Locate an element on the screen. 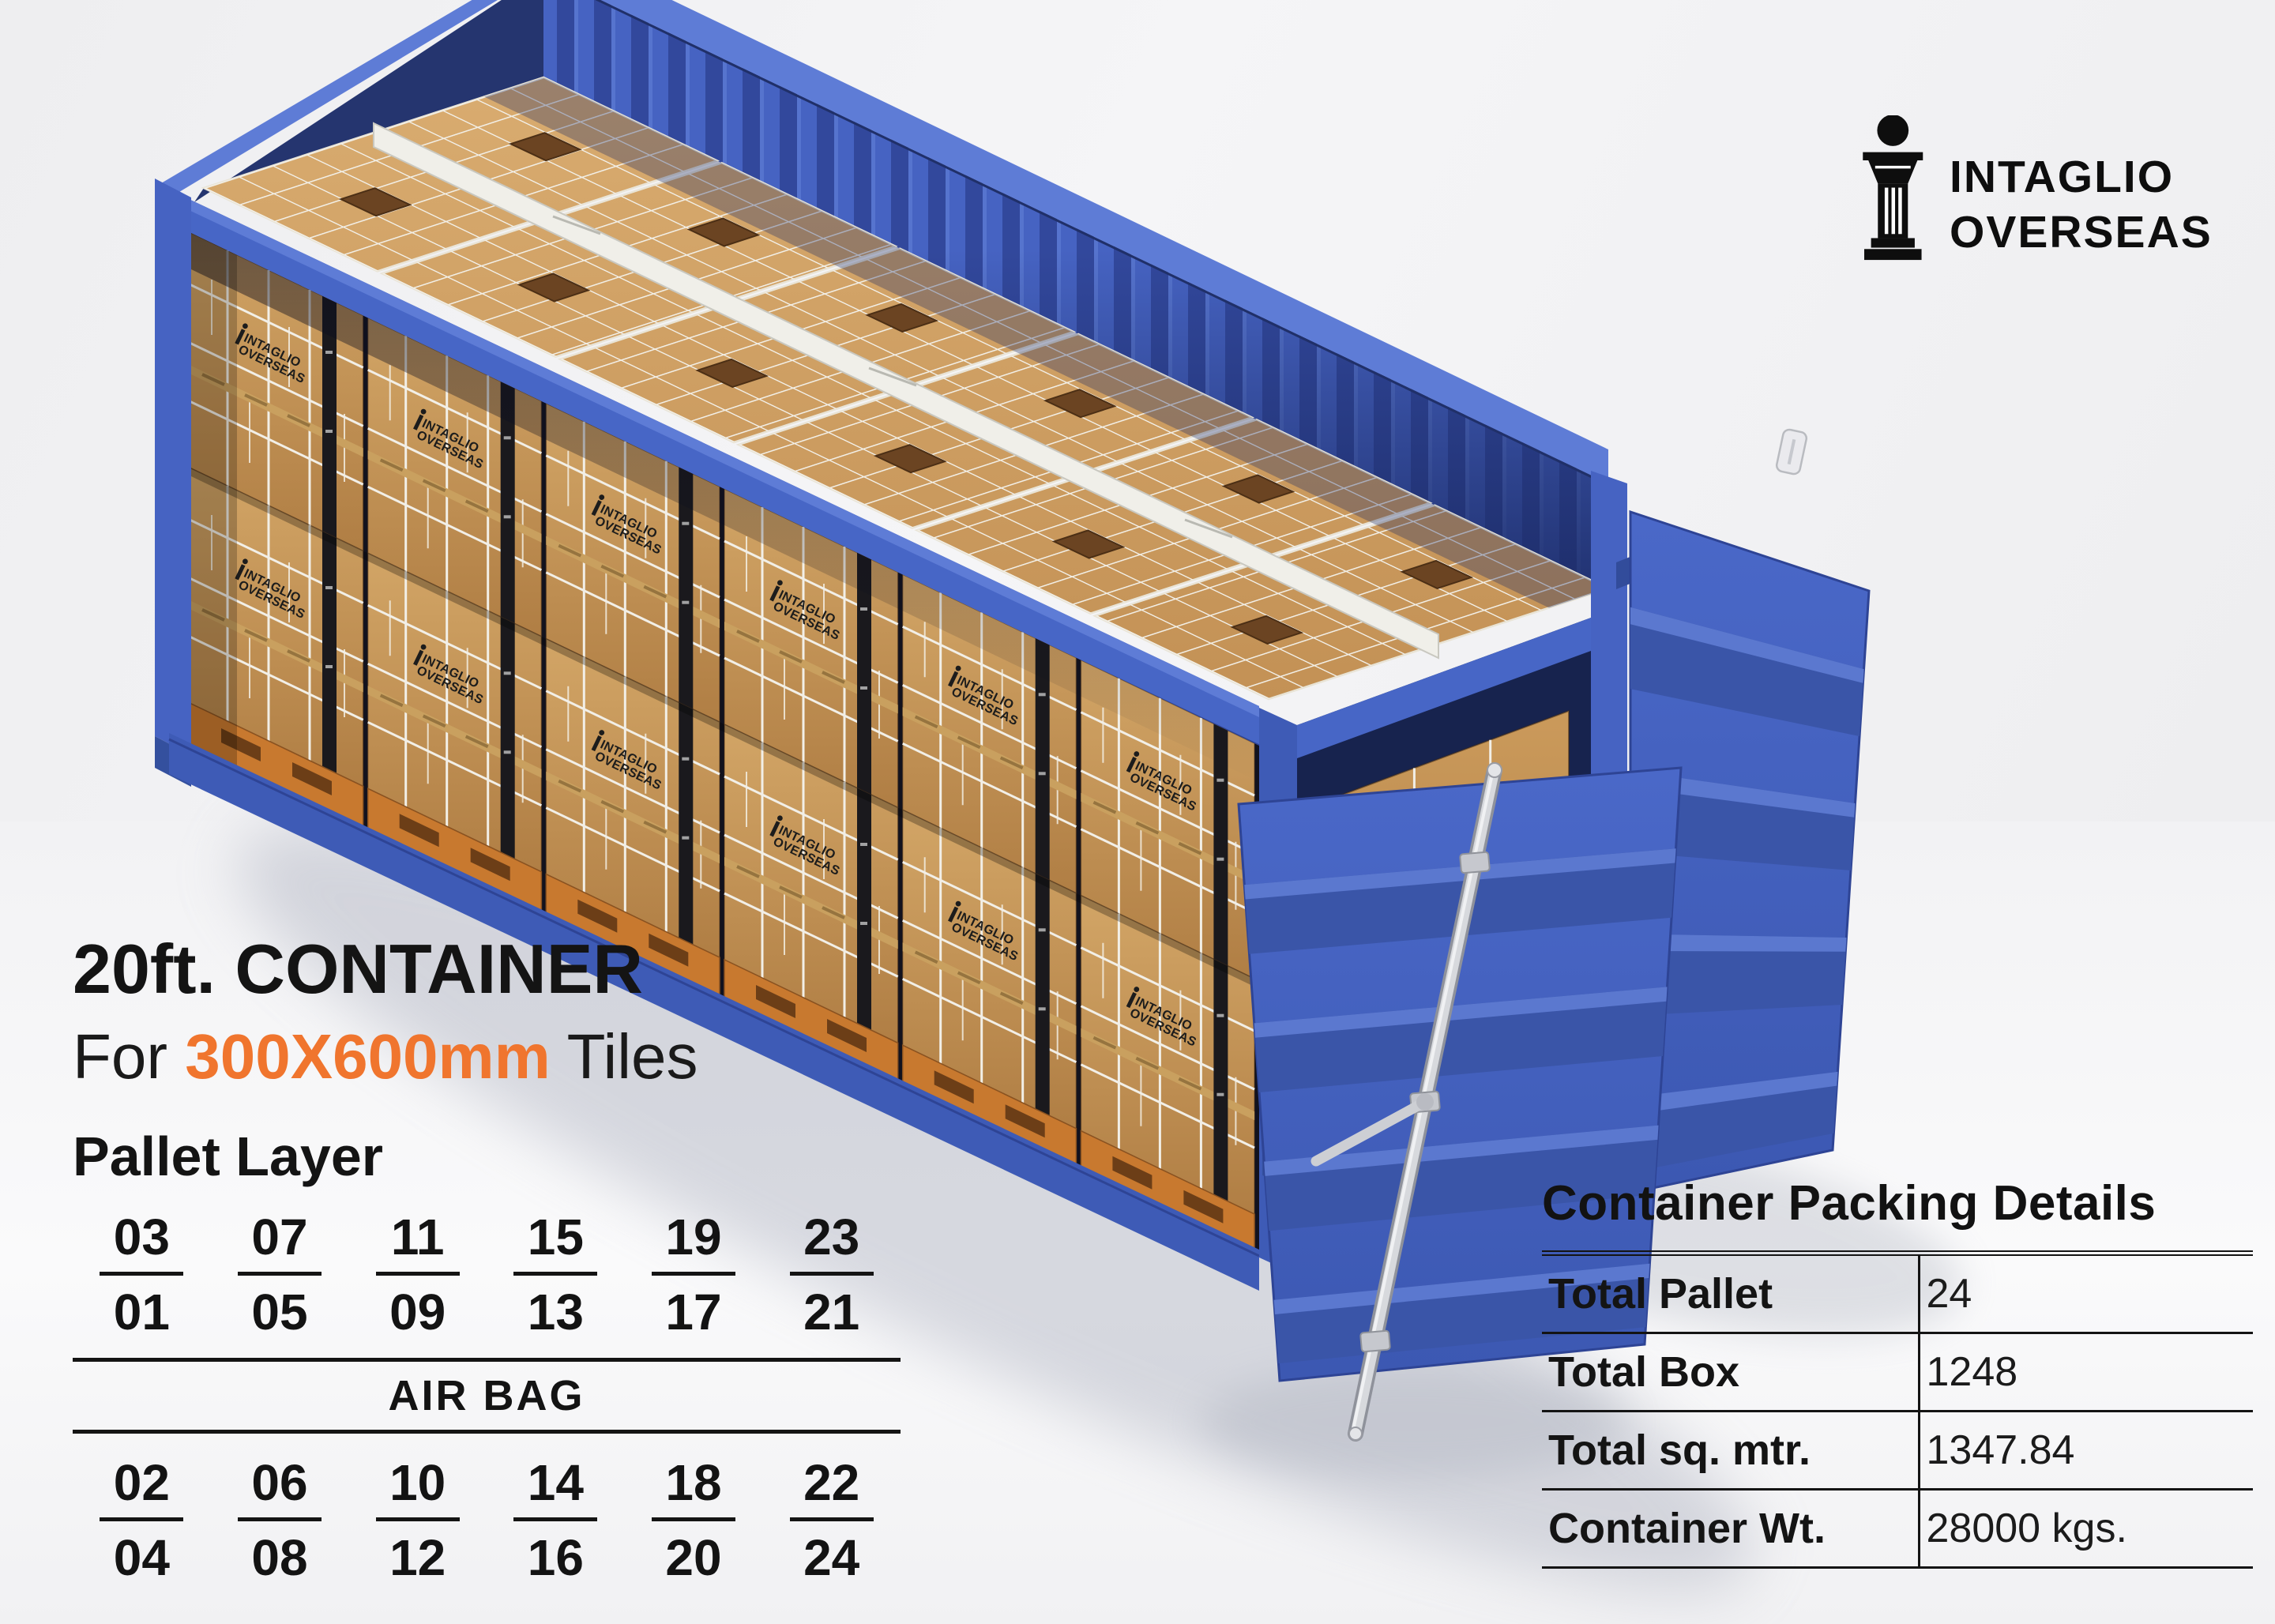 The image size is (2275, 1624). container-left-interior-wall is located at coordinates (368, 101).